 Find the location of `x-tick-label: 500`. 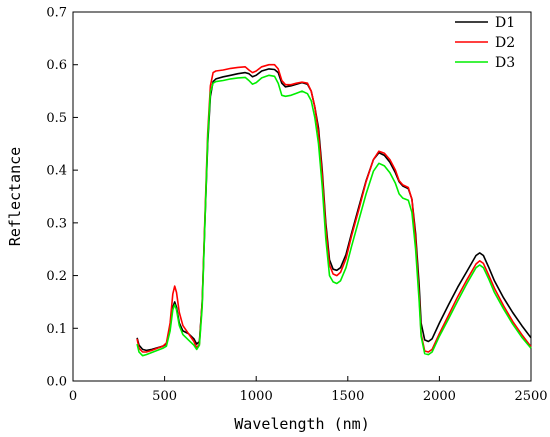

x-tick-label: 500 is located at coordinates (164, 396).